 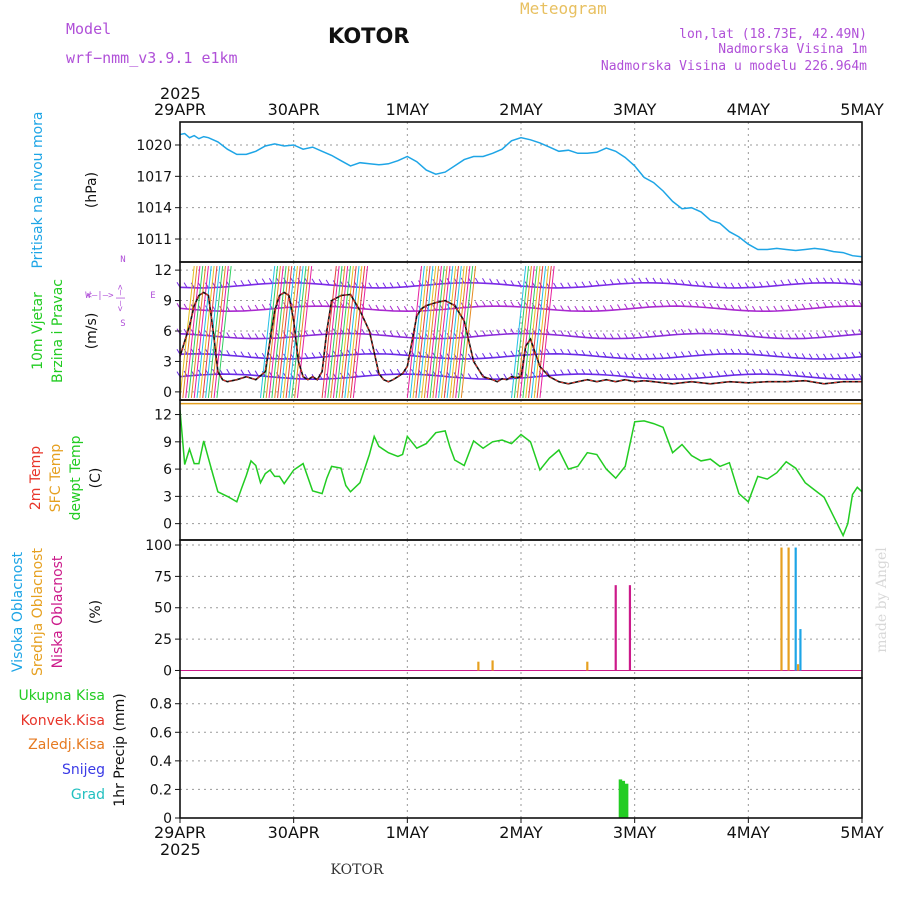 What do you see at coordinates (167, 497) in the screenshot?
I see `y-tick-label: 3` at bounding box center [167, 497].